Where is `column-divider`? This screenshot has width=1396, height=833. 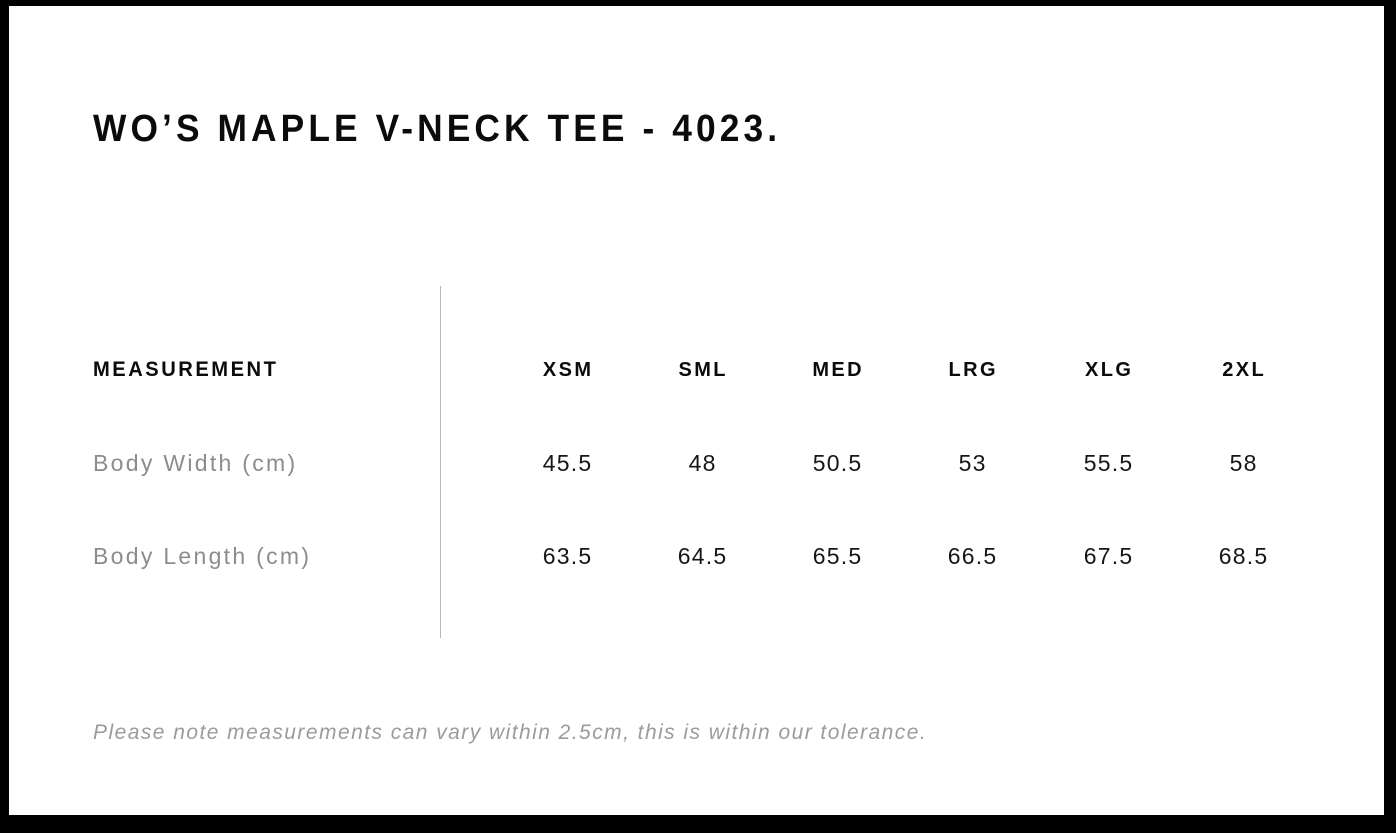
column-divider is located at coordinates (440, 462).